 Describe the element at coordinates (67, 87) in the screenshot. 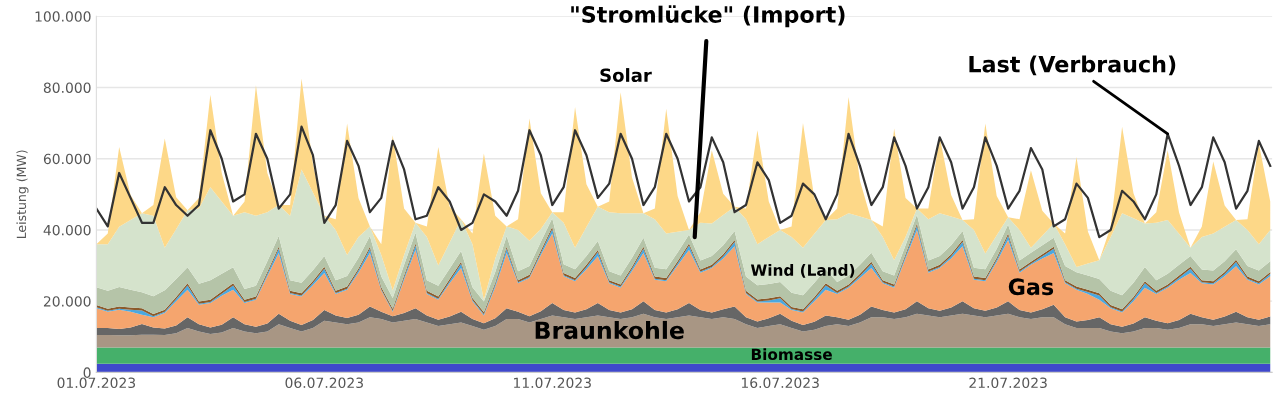

I see `y-tick-label: 80.000` at that location.